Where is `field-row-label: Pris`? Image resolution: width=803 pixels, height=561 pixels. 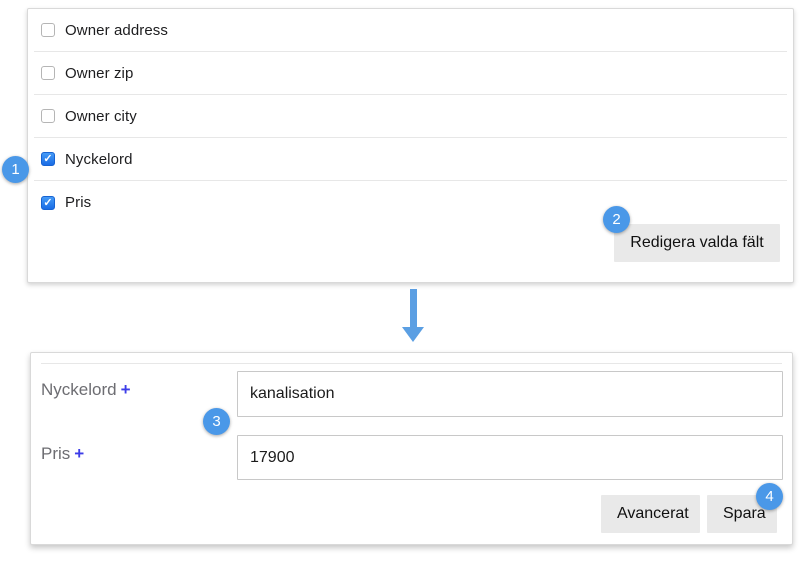 field-row-label: Pris is located at coordinates (78, 202).